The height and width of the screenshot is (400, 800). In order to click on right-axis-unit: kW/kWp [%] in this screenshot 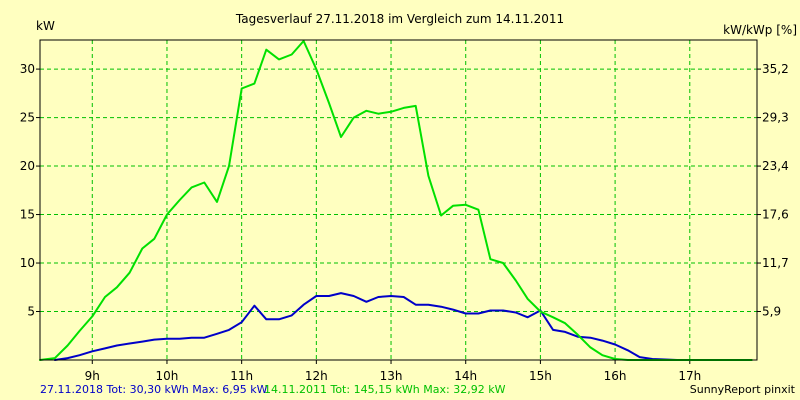, I will do `click(760, 30)`.